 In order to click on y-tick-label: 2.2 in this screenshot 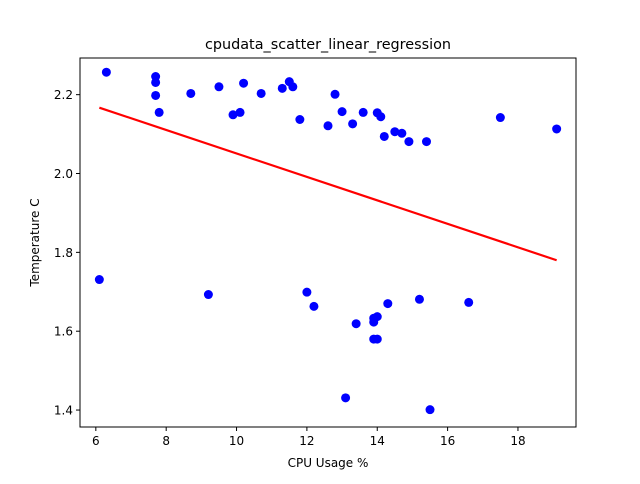, I will do `click(63, 95)`.